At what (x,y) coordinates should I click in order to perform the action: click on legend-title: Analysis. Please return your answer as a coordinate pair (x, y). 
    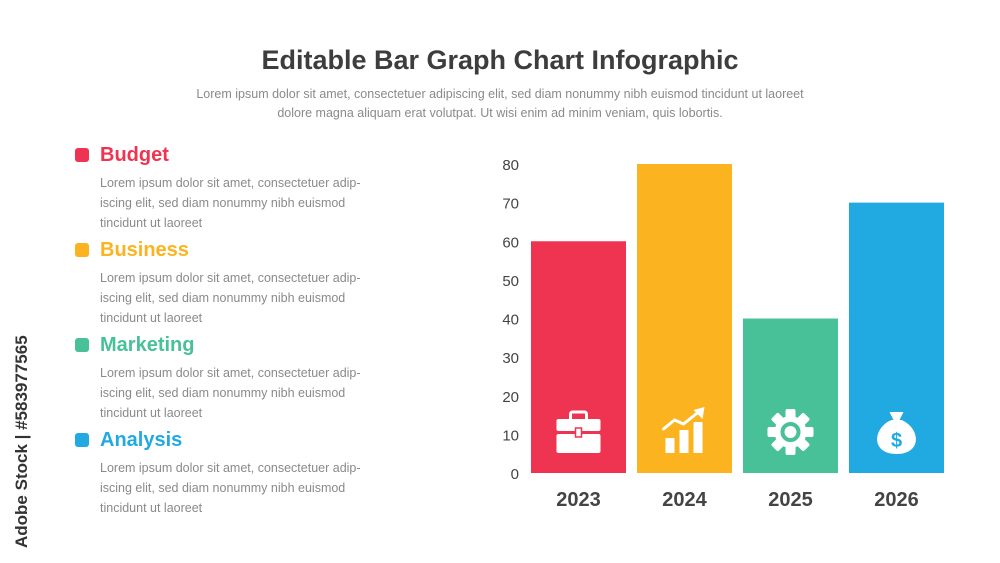
    Looking at the image, I should click on (141, 439).